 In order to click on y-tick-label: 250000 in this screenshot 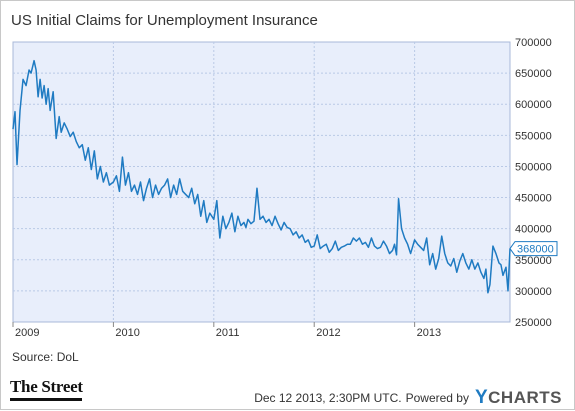, I will do `click(533, 323)`.